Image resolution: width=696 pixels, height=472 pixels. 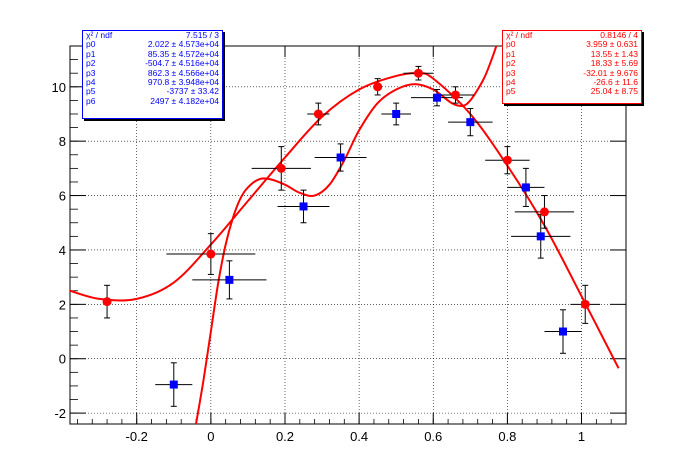 I want to click on stat-row: p0 3.959 ± 0.631, so click(x=572, y=44).